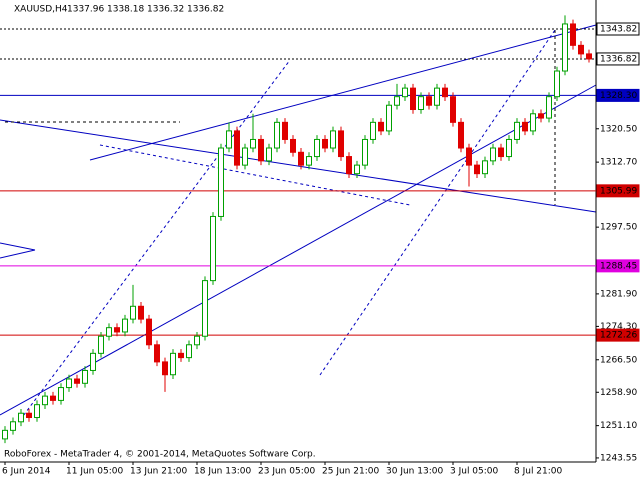 Image resolution: width=640 pixels, height=480 pixels. I want to click on ohlc-open: 1337.96, so click(85, 10).